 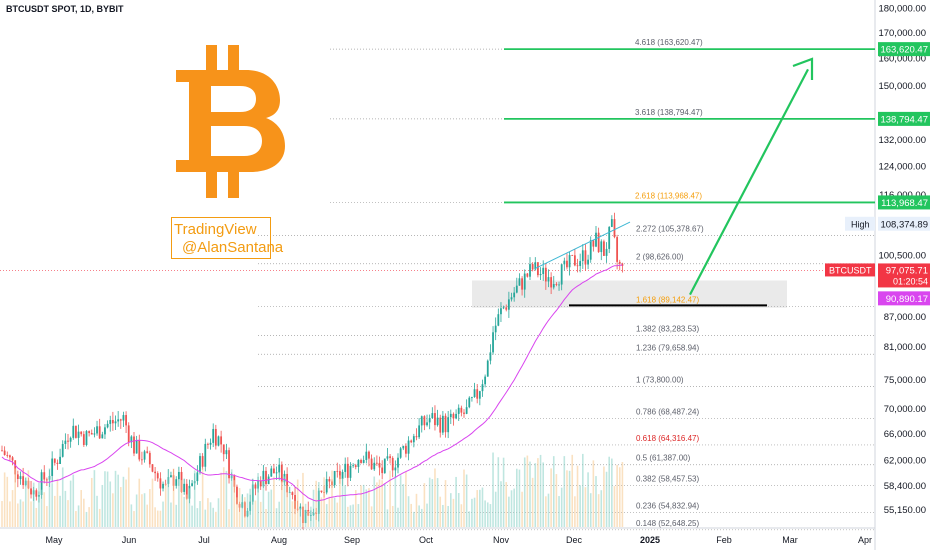 What do you see at coordinates (902, 33) in the screenshot?
I see `price-axis-tick: 170,000.00` at bounding box center [902, 33].